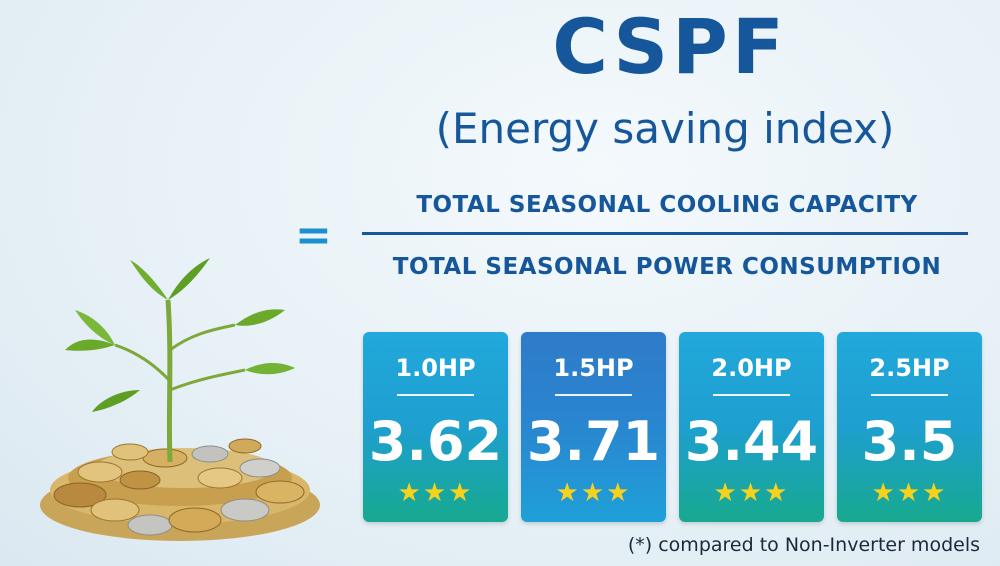  Describe the element at coordinates (313, 235) in the screenshot. I see `equals-sign: =` at that location.